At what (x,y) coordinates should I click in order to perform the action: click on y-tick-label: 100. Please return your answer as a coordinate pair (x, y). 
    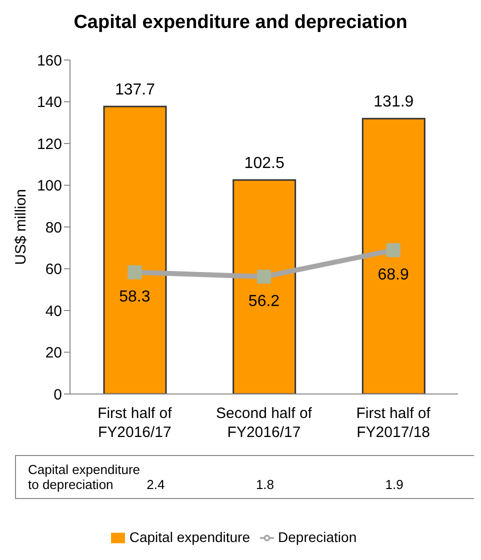
    Looking at the image, I should click on (49, 186).